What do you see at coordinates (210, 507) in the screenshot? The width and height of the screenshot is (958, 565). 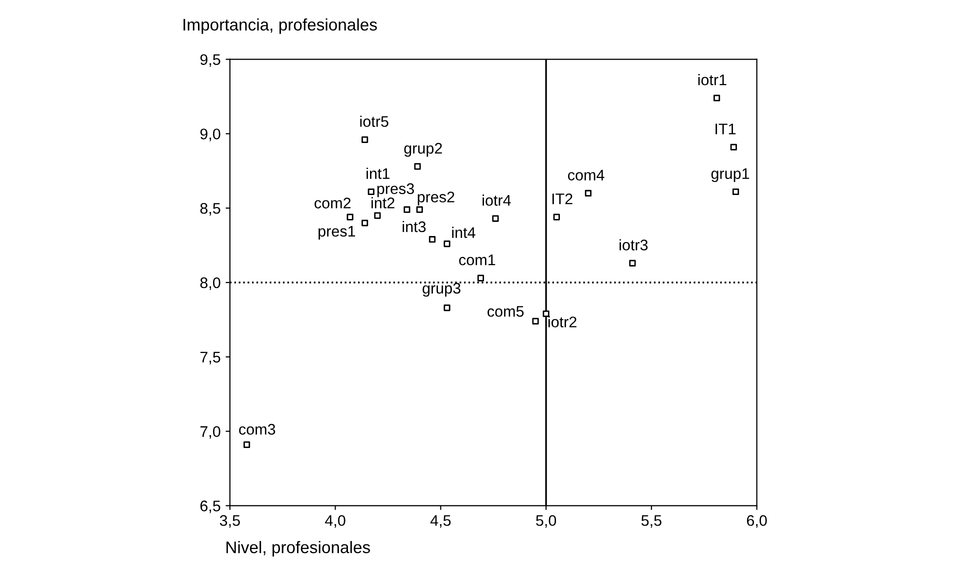 I see `y-tick-label: 6,5` at bounding box center [210, 507].